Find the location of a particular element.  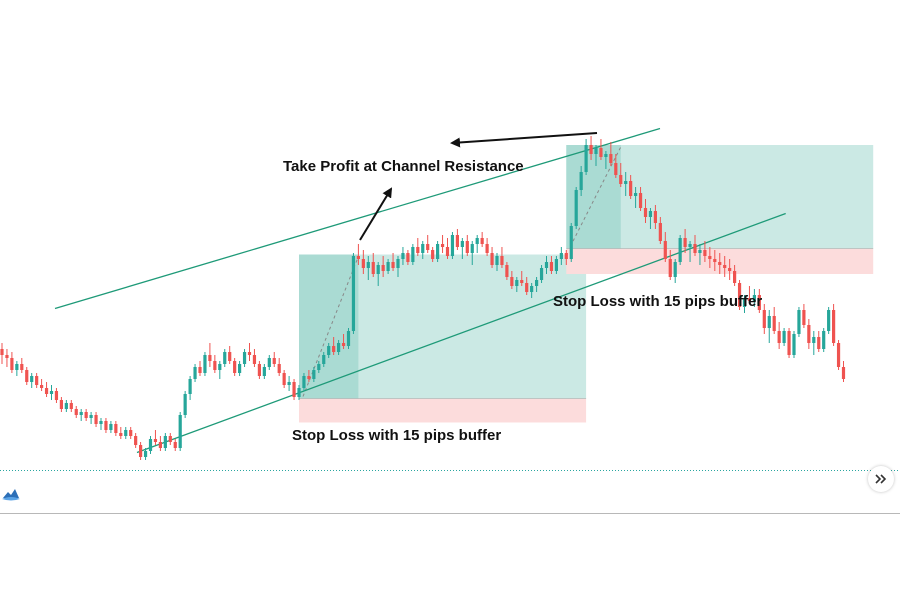

stop-loss-label-2: Stop Loss with 15 pips buffer is located at coordinates (657, 301).